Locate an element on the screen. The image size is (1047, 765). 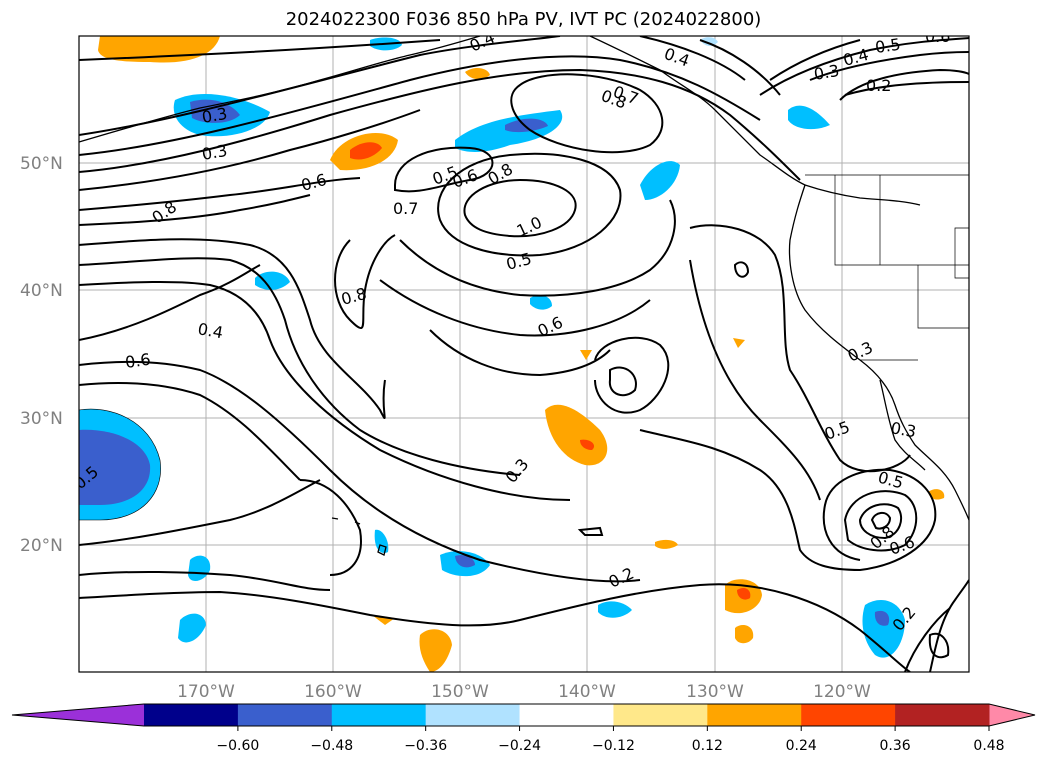
lon-tick: 140°W is located at coordinates (587, 692).